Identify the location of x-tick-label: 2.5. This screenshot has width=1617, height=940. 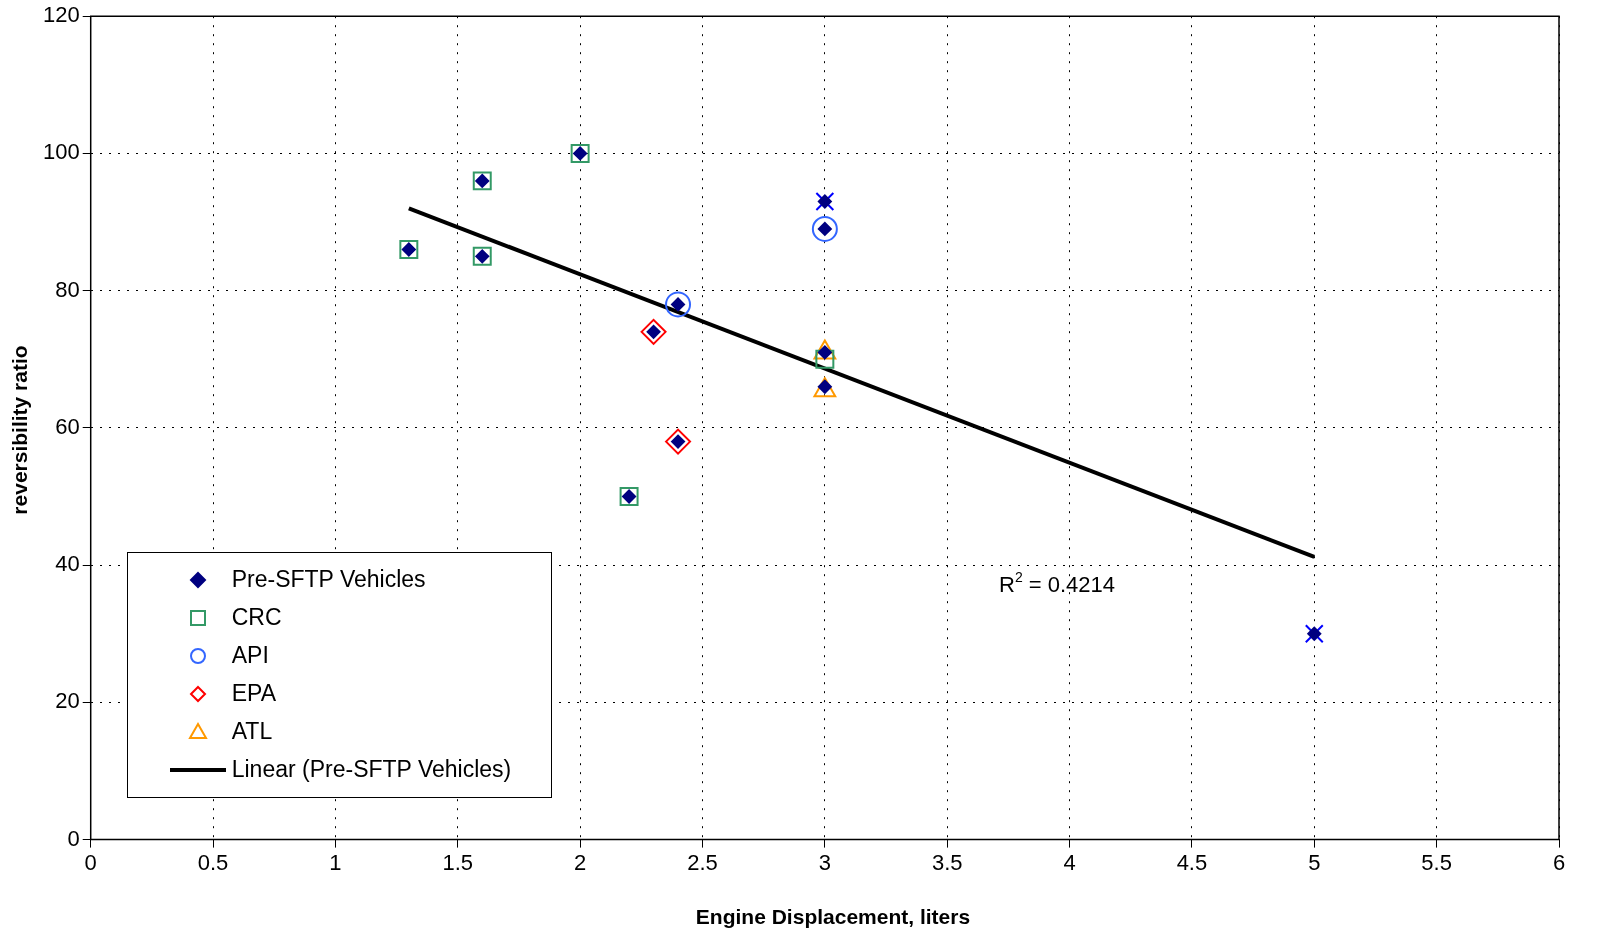
(702, 862).